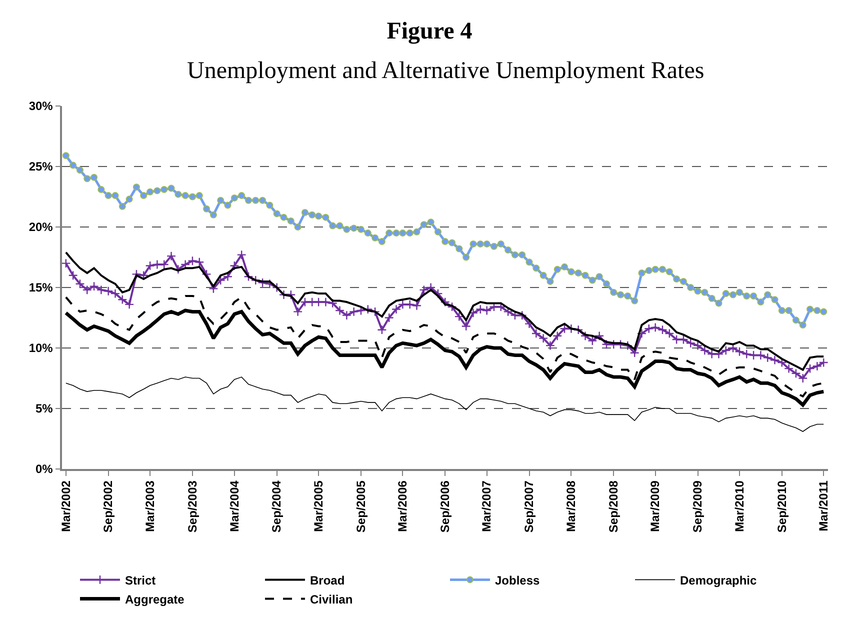 This screenshot has width=859, height=625. What do you see at coordinates (318, 506) in the screenshot?
I see `x-tick-label: Mar/2005` at bounding box center [318, 506].